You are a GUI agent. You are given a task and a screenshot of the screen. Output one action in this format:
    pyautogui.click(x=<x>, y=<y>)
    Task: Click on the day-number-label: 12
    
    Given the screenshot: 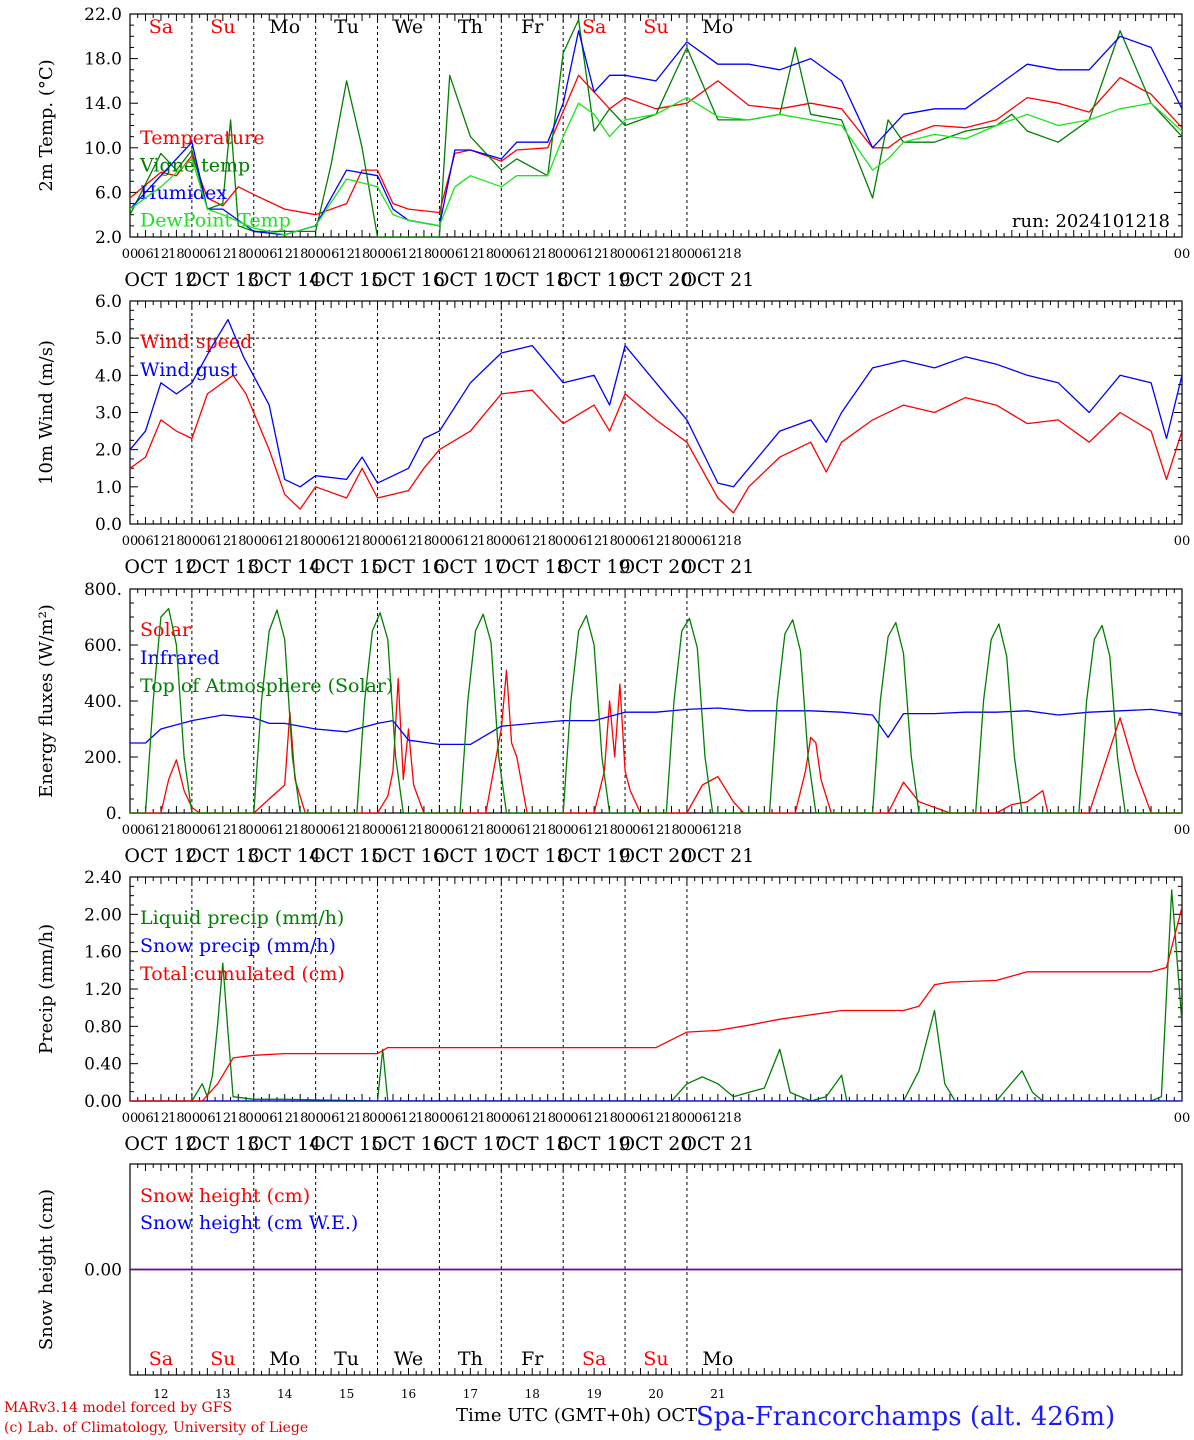 What is the action you would take?
    pyautogui.click(x=160, y=1394)
    